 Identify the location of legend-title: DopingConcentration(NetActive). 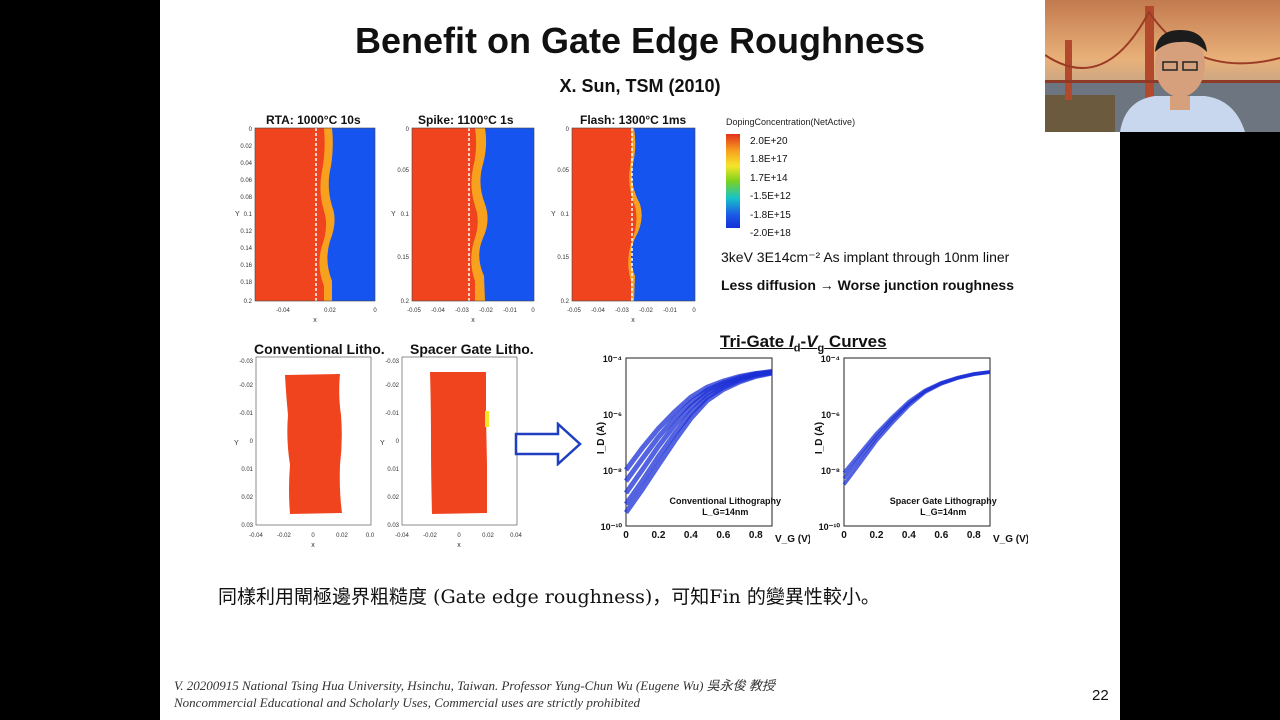
(791, 122).